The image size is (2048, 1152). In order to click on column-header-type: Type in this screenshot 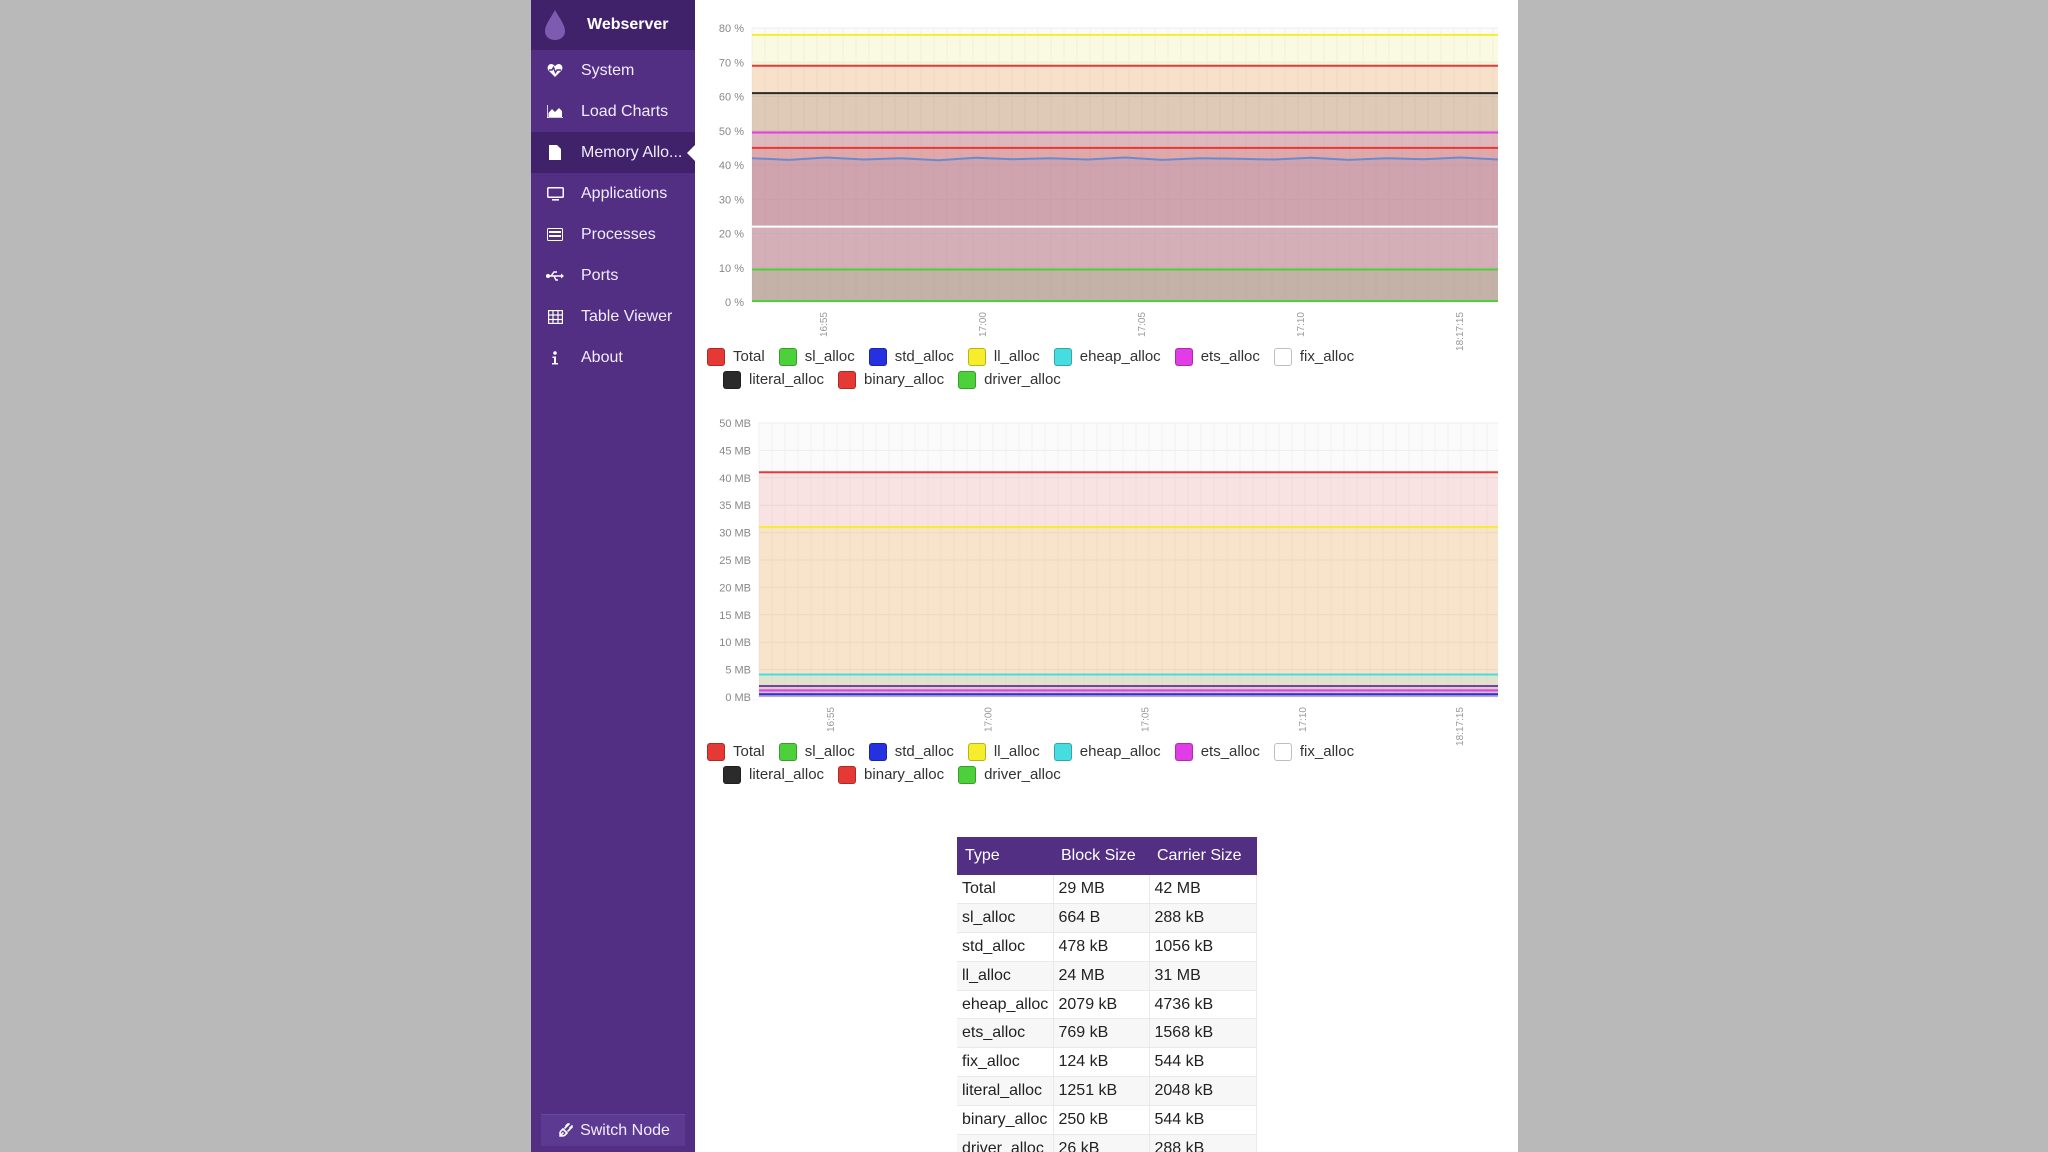, I will do `click(1005, 856)`.